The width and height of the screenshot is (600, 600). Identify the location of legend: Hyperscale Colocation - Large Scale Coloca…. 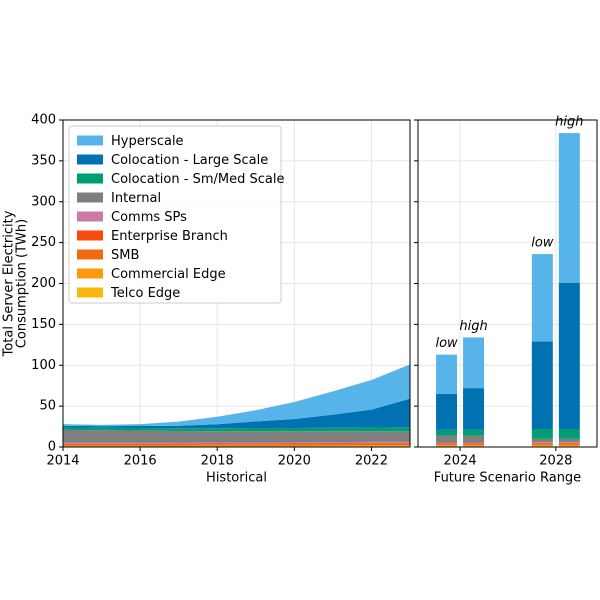
(176, 214).